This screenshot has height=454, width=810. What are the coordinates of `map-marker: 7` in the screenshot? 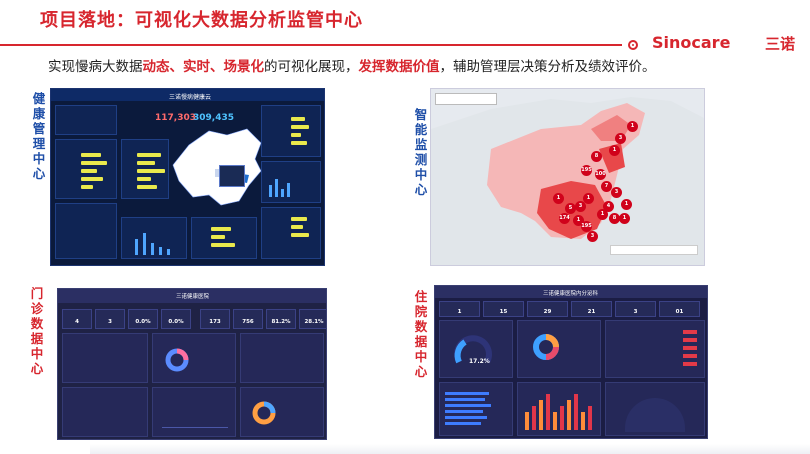 It's located at (606, 186).